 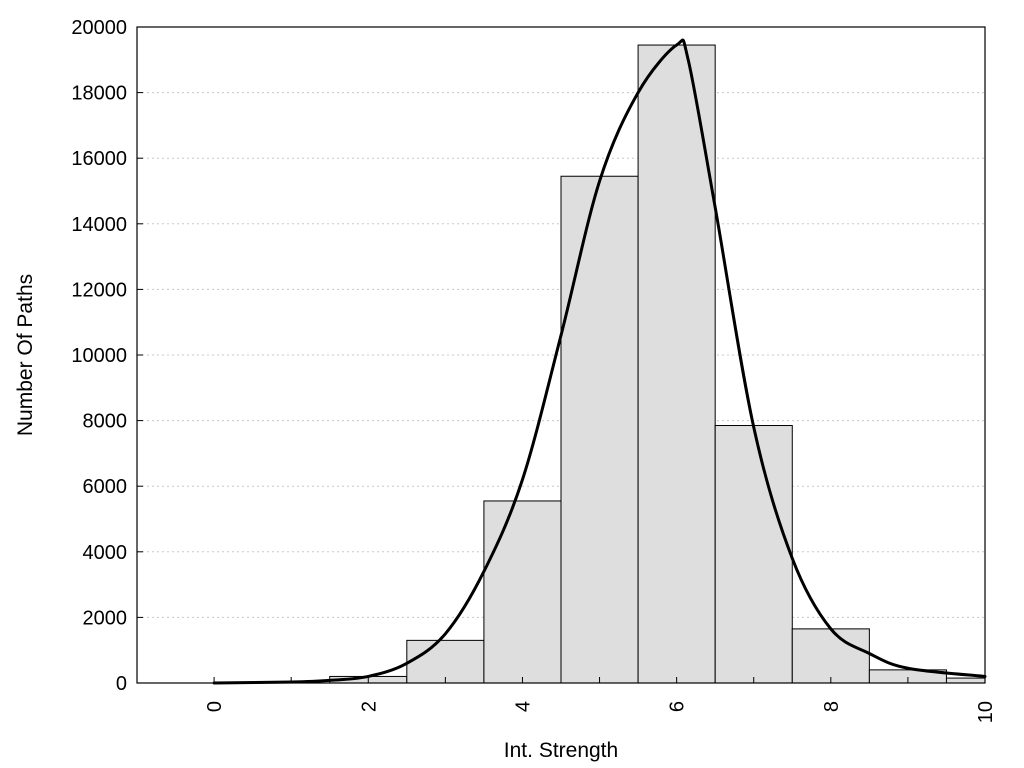 I want to click on y-tick-label: 16000, so click(x=99, y=159).